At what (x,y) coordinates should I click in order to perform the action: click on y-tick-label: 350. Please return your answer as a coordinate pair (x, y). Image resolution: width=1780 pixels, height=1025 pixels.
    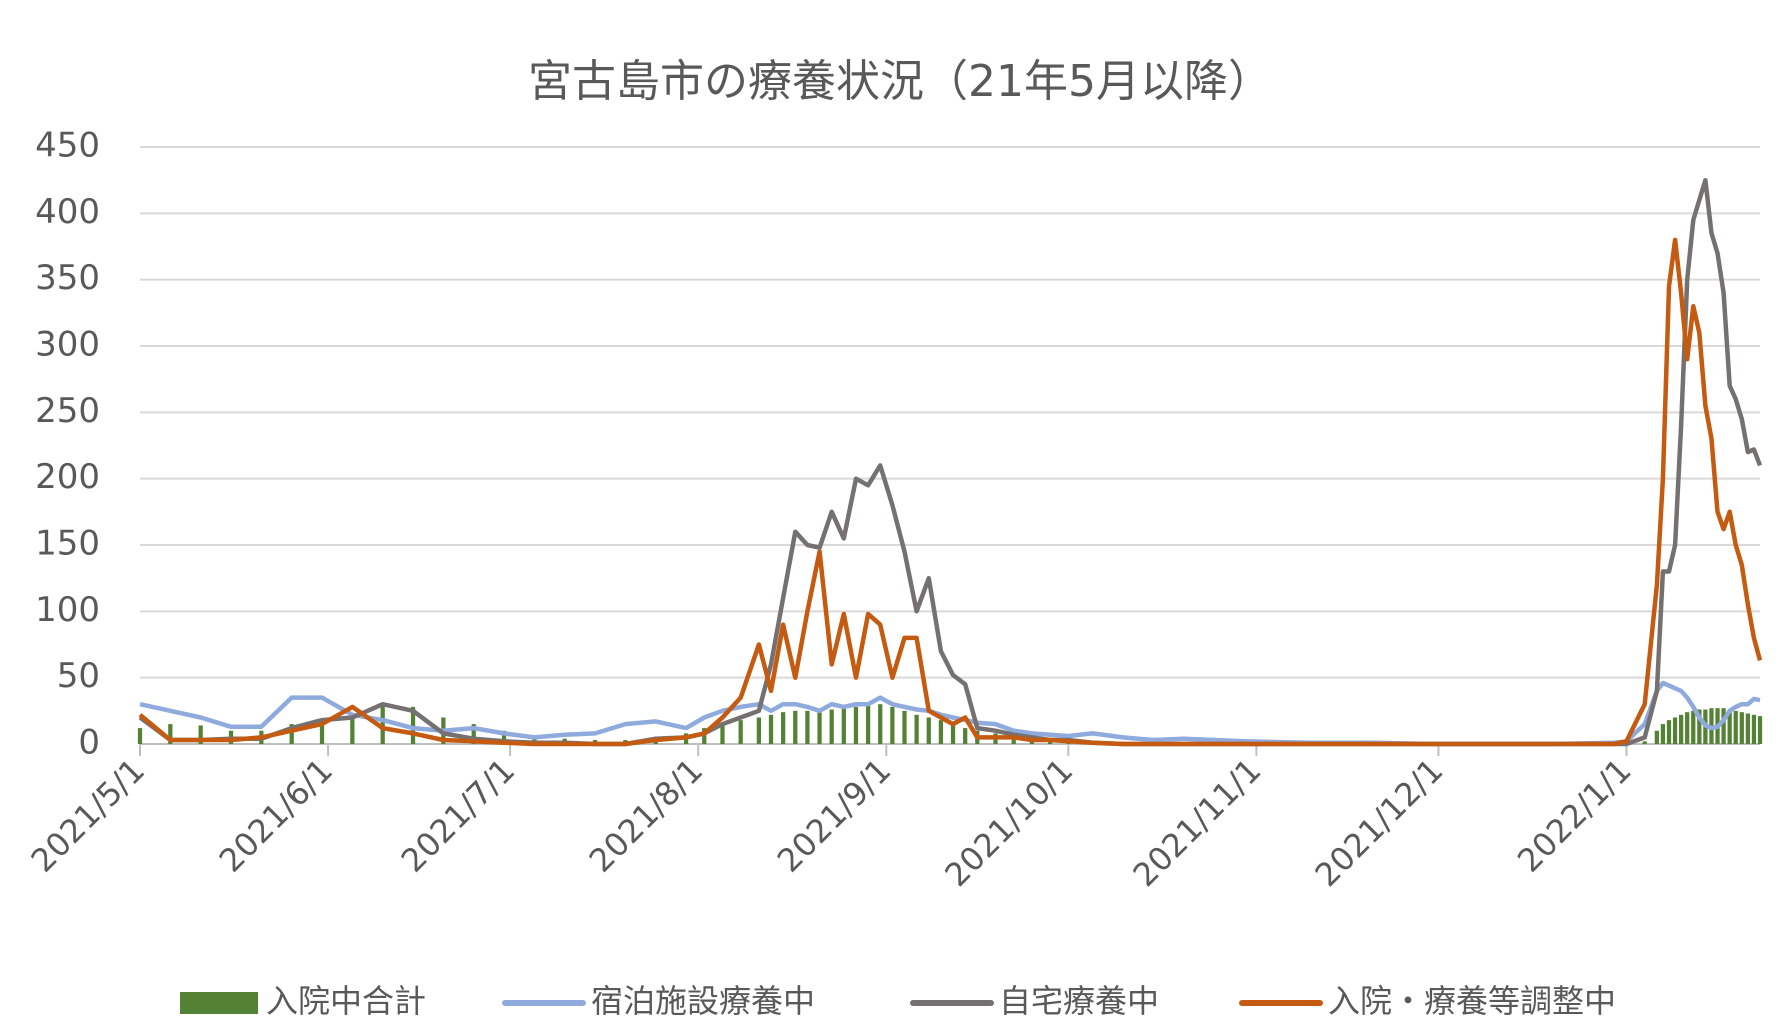
    Looking at the image, I should click on (67, 278).